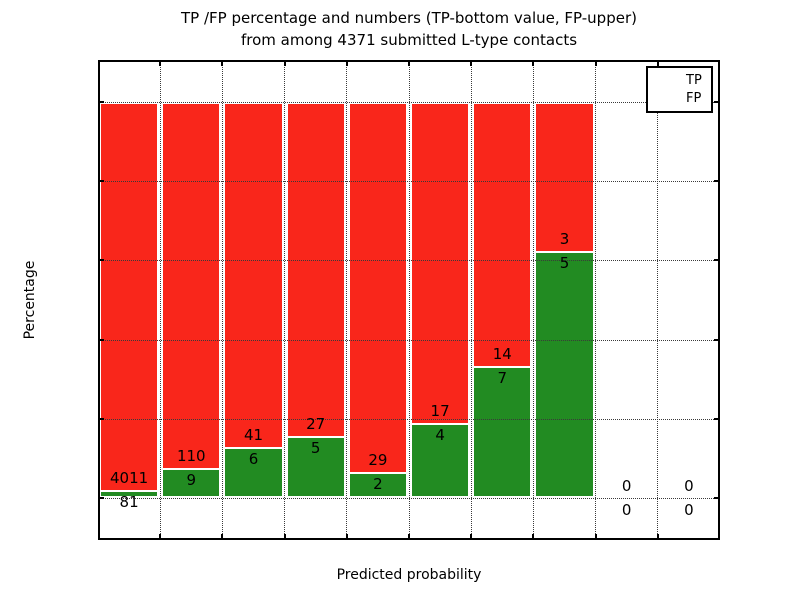  I want to click on bar-label-fp: 110, so click(191, 456).